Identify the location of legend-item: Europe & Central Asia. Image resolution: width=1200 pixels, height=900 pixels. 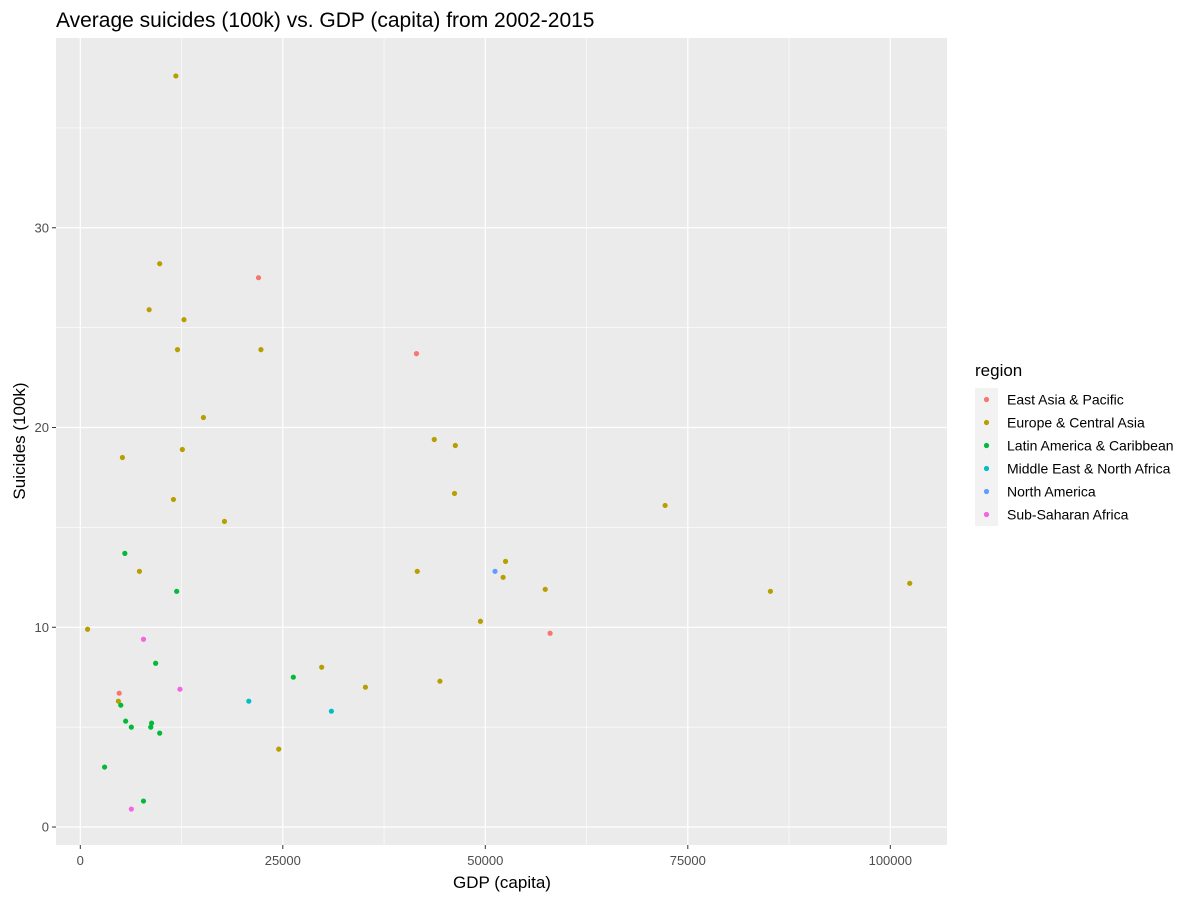
(1060, 422).